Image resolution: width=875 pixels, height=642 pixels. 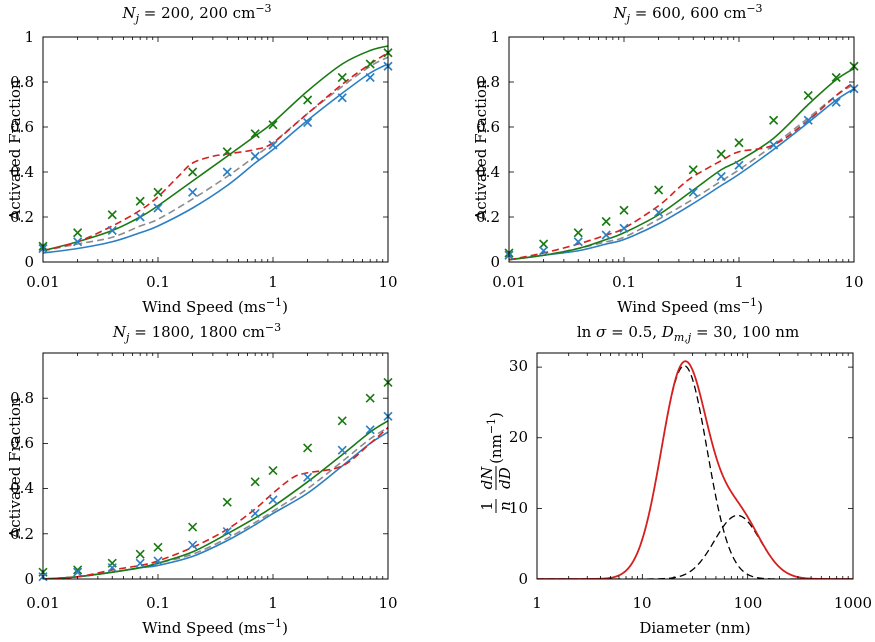 What do you see at coordinates (694, 628) in the screenshot?
I see `x-axis-label: Diameter (nm)` at bounding box center [694, 628].